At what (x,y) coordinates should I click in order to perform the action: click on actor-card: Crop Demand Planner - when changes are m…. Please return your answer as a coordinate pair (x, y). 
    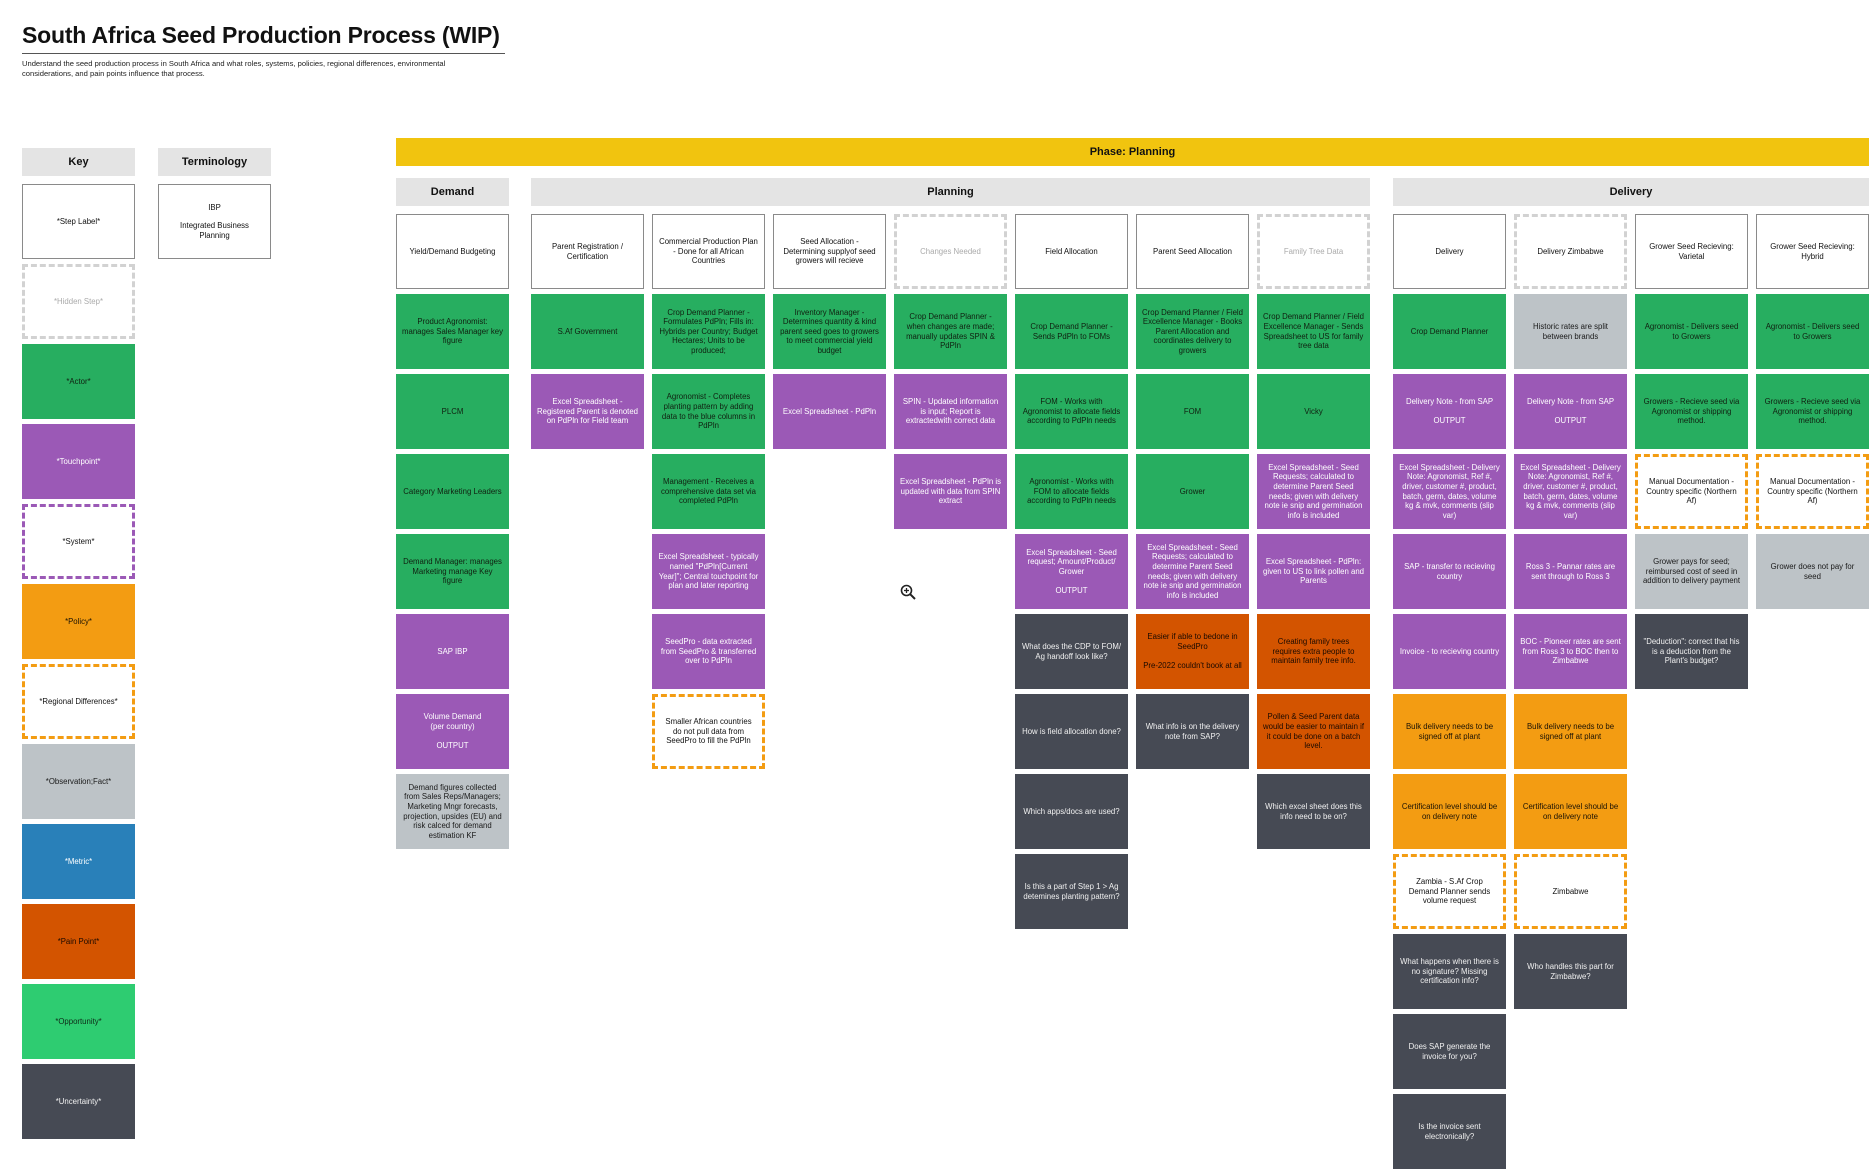
    Looking at the image, I should click on (950, 331).